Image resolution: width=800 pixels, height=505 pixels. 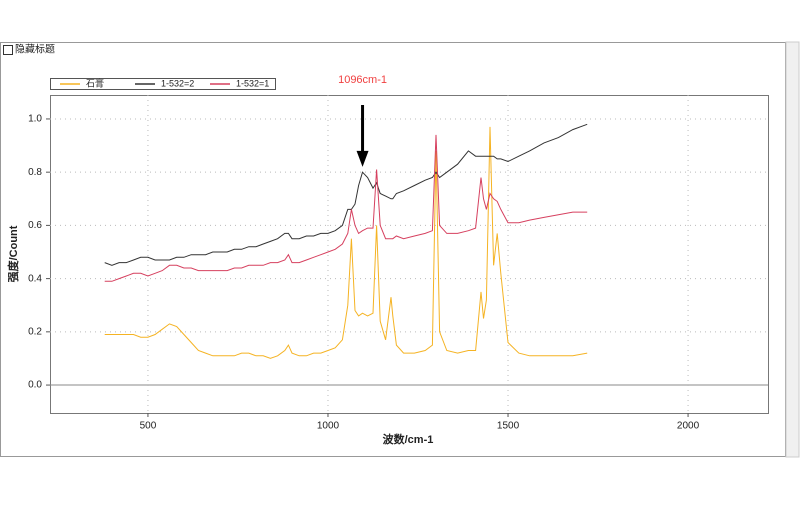 I want to click on legend, so click(x=163, y=84).